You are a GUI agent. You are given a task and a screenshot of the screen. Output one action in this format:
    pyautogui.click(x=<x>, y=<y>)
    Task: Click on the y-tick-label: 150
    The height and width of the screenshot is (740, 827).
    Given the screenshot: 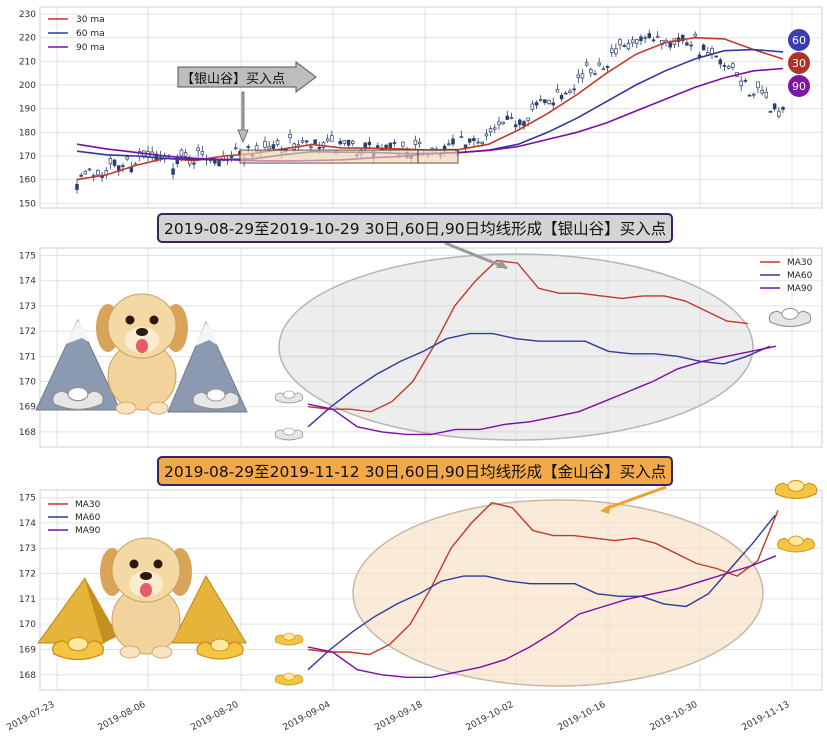 What is the action you would take?
    pyautogui.click(x=27, y=204)
    